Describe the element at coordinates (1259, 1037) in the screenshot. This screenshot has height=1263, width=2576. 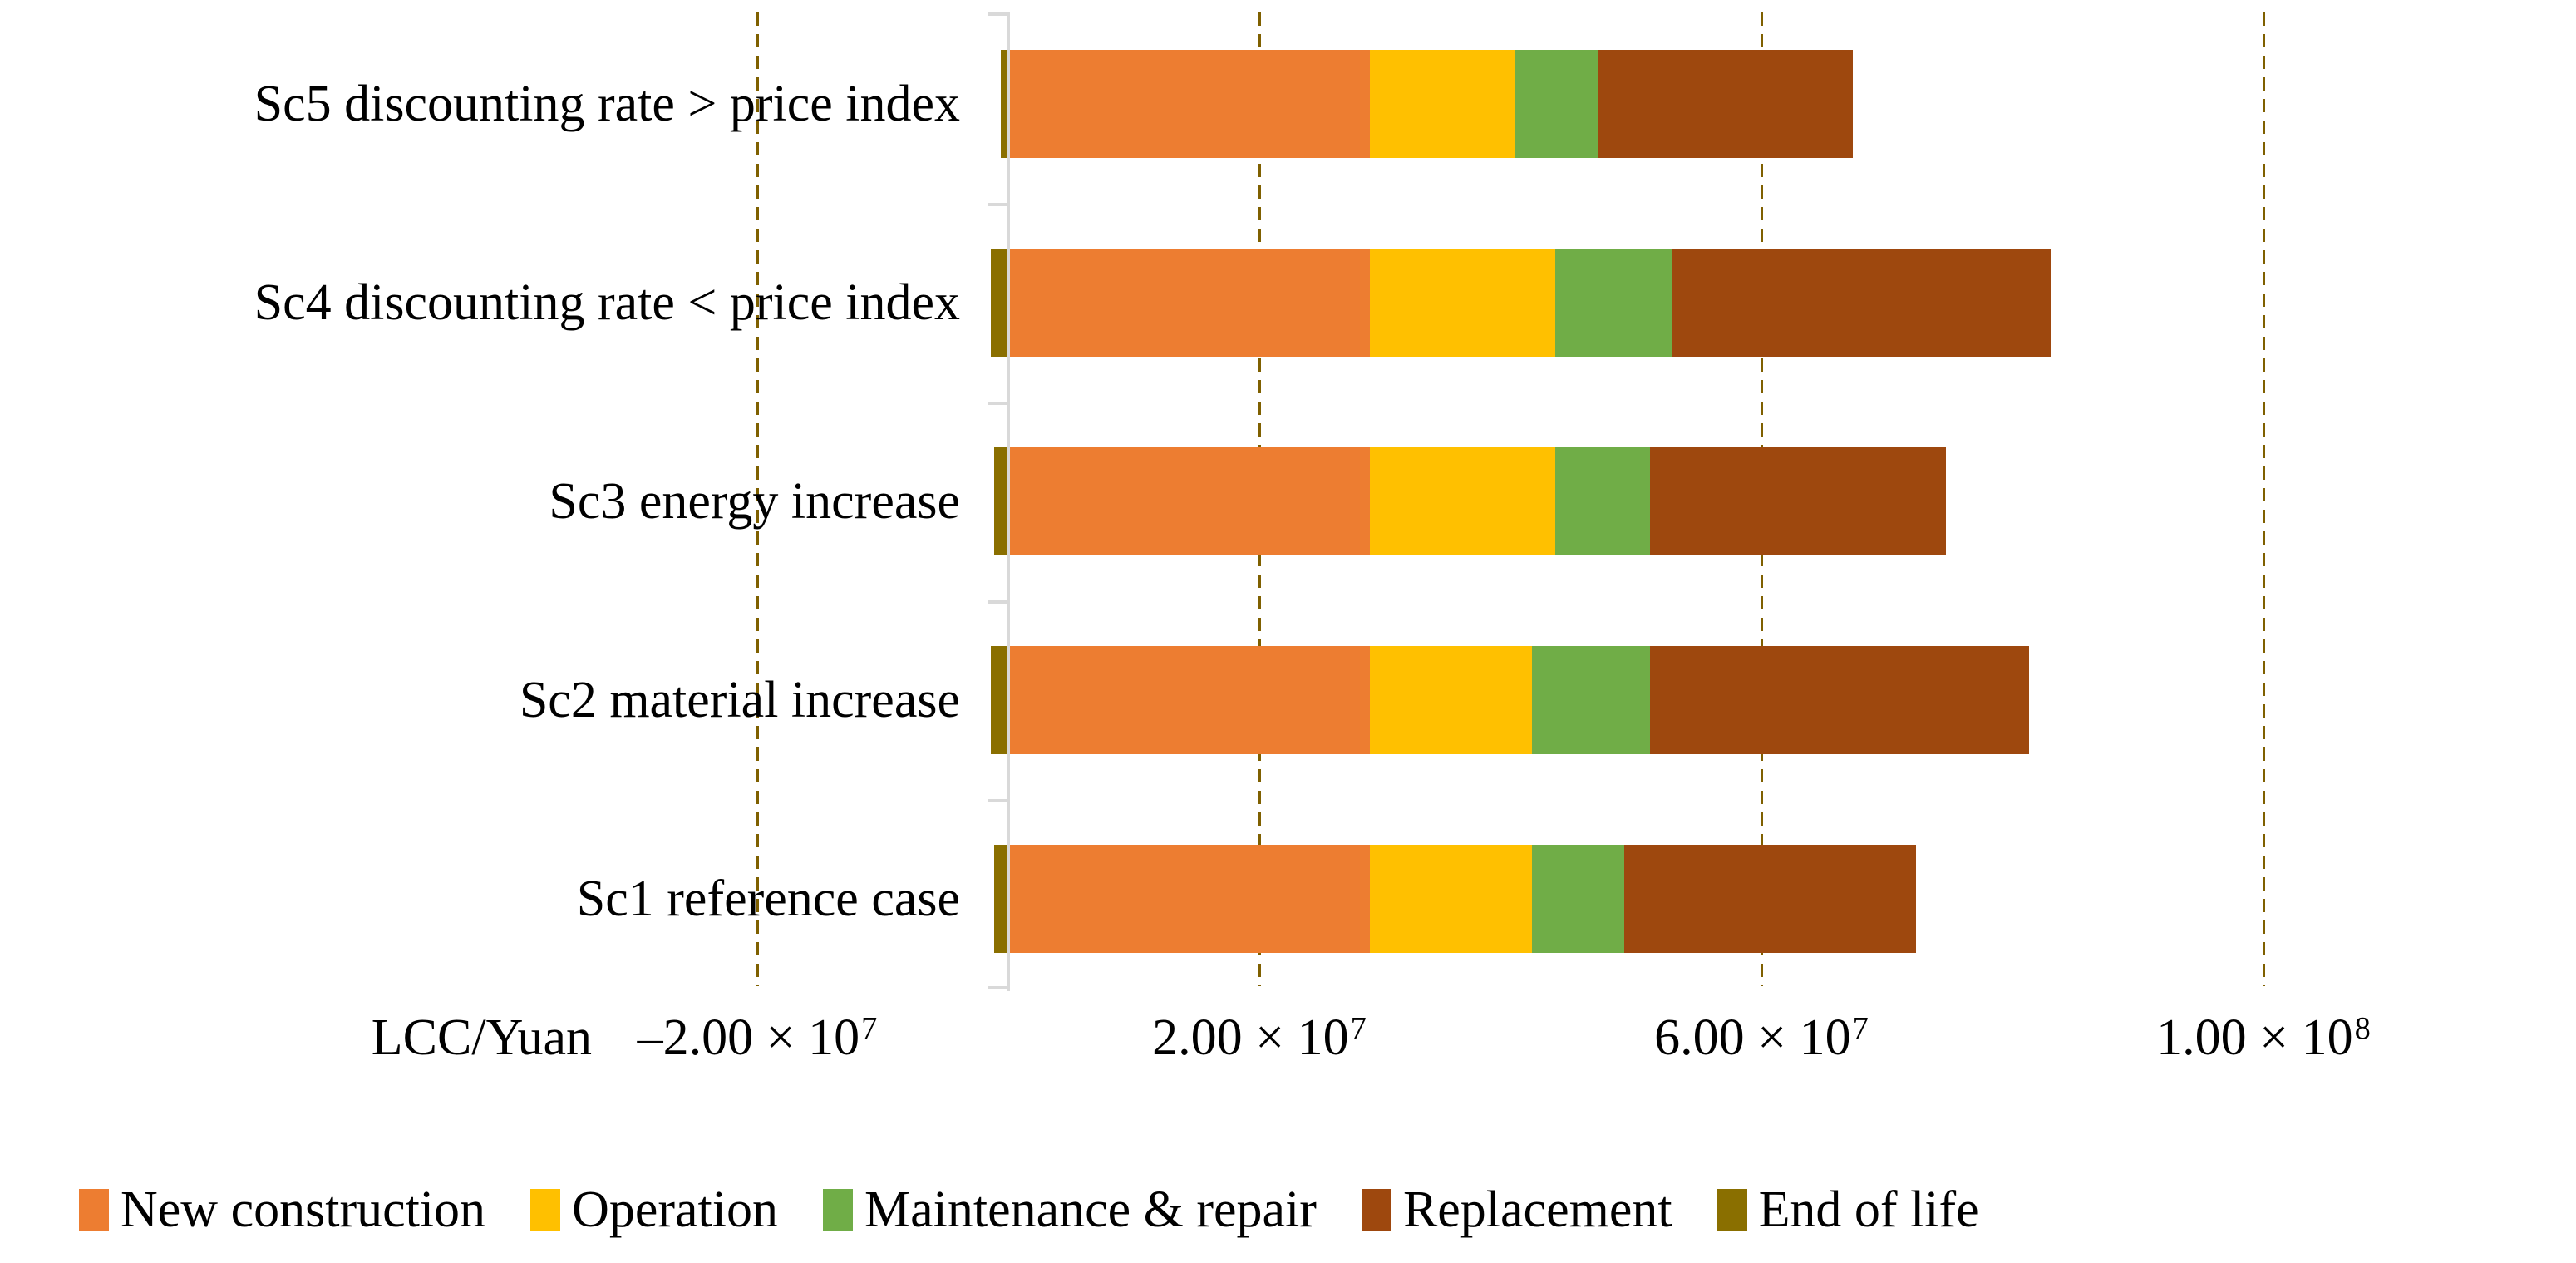
I see `x-tick-label-20000000: 2.00 × 10⁷` at that location.